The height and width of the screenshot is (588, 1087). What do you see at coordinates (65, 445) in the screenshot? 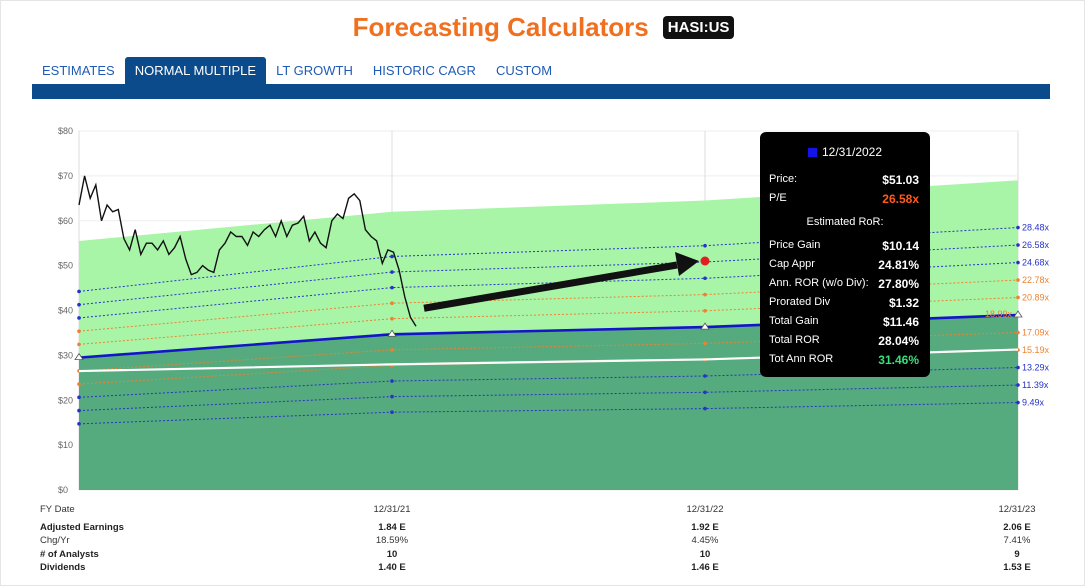
I see `y-tick-label: $10` at bounding box center [65, 445].